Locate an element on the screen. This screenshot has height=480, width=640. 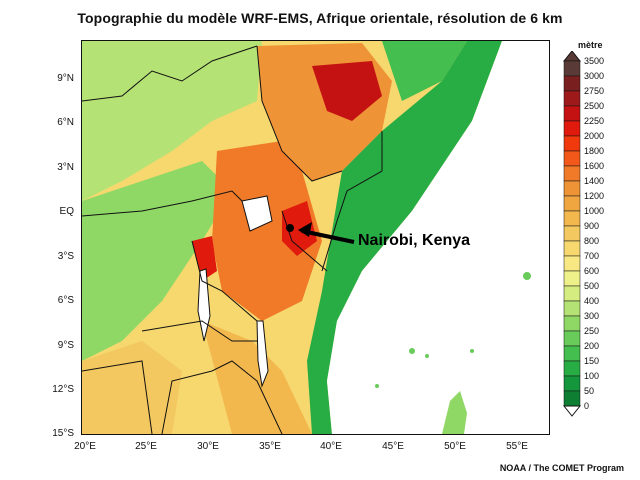
lat-label: 9°S is located at coordinates (65, 345).